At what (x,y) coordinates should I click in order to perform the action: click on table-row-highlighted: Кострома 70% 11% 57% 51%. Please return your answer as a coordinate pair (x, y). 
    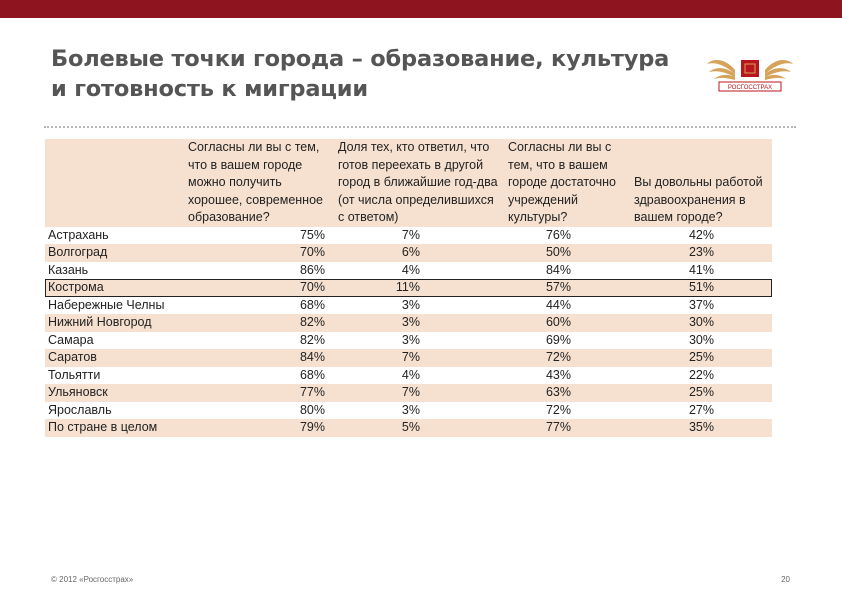
    Looking at the image, I should click on (408, 288).